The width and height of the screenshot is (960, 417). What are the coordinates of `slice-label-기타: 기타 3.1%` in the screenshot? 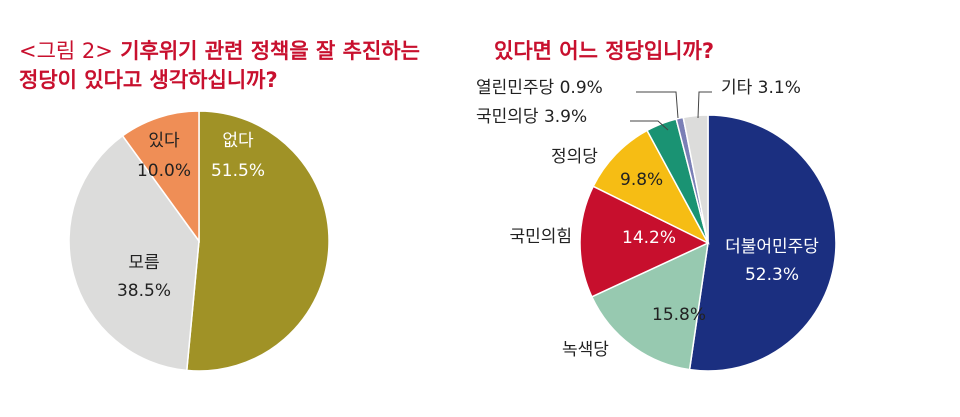 It's located at (761, 88).